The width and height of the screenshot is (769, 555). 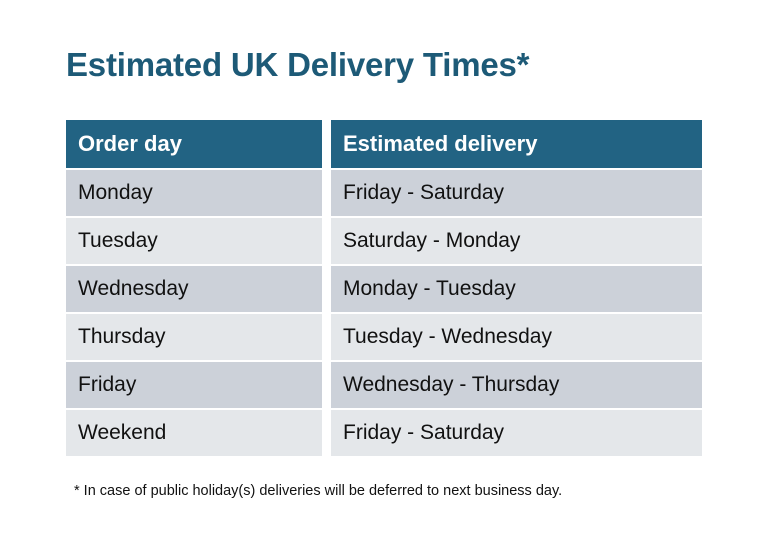 I want to click on cell-order-day: Wednesday, so click(x=194, y=289).